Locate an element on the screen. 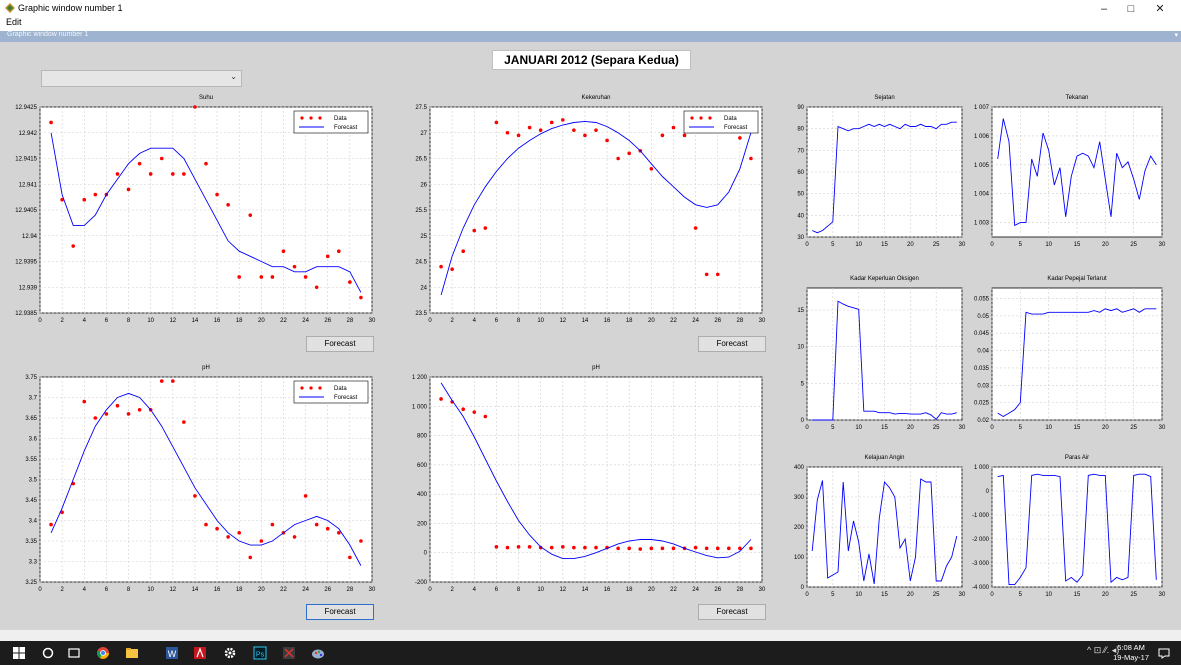 Image resolution: width=1181 pixels, height=665 pixels. x-tick-label: 14 is located at coordinates (585, 590).